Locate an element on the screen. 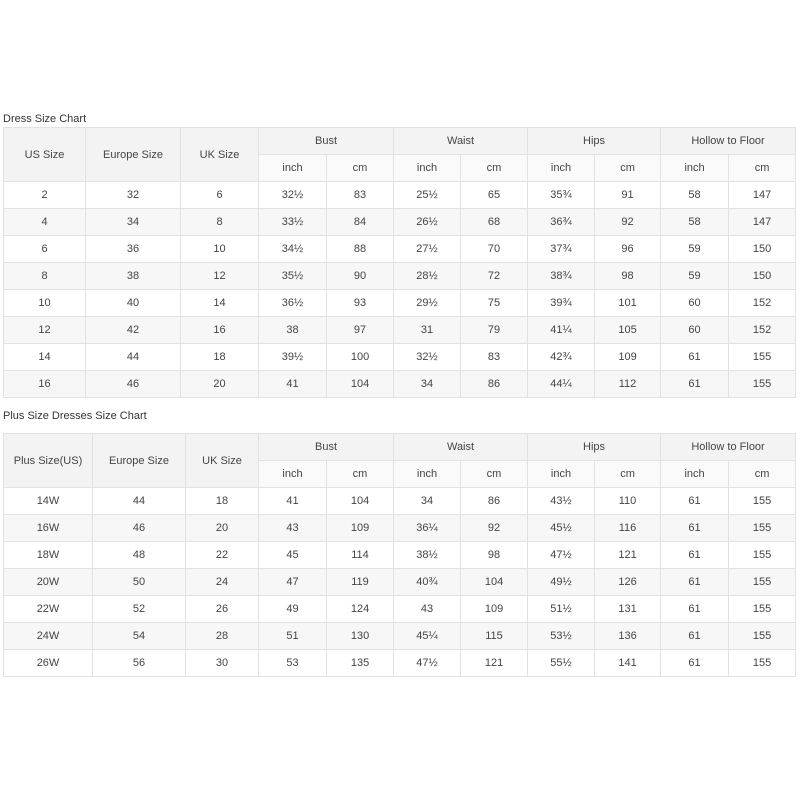 The height and width of the screenshot is (800, 800). column-header: US Size is located at coordinates (44, 154).